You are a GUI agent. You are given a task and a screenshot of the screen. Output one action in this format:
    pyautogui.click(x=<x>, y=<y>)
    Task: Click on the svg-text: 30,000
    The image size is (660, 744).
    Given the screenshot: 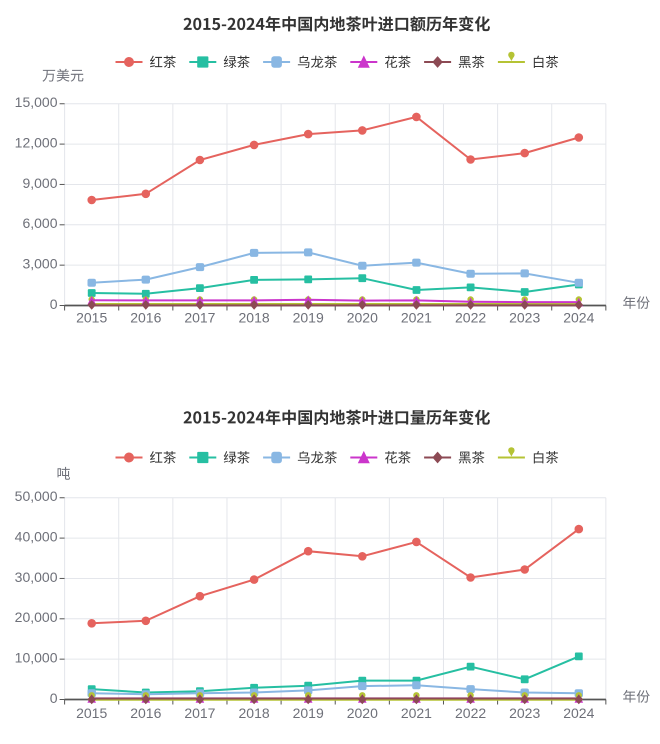 What is the action you would take?
    pyautogui.click(x=36, y=577)
    